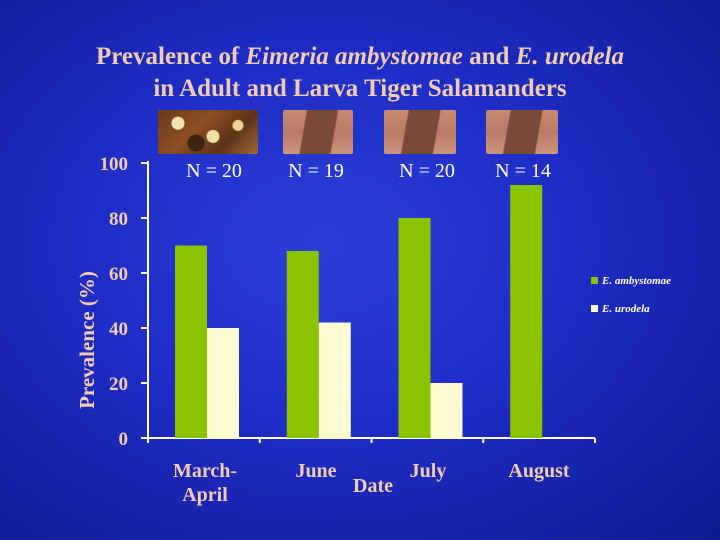 The width and height of the screenshot is (720, 540). I want to click on y-tick-label: 0, so click(124, 439).